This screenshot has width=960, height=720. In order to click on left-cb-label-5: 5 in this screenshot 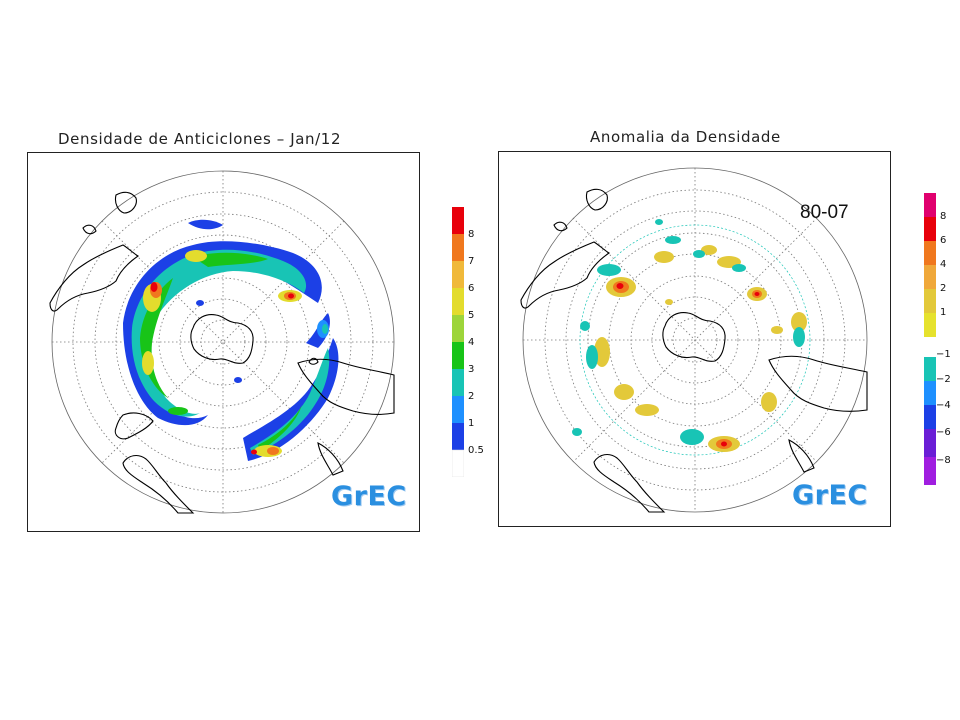, I will do `click(471, 315)`.